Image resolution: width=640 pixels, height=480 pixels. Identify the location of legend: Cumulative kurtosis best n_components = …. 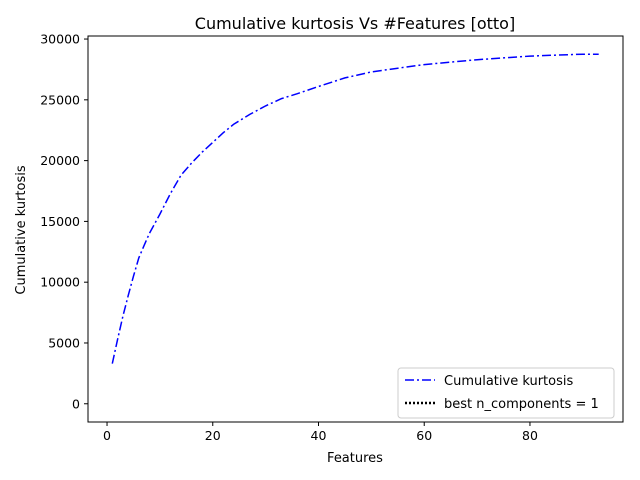
(506, 393).